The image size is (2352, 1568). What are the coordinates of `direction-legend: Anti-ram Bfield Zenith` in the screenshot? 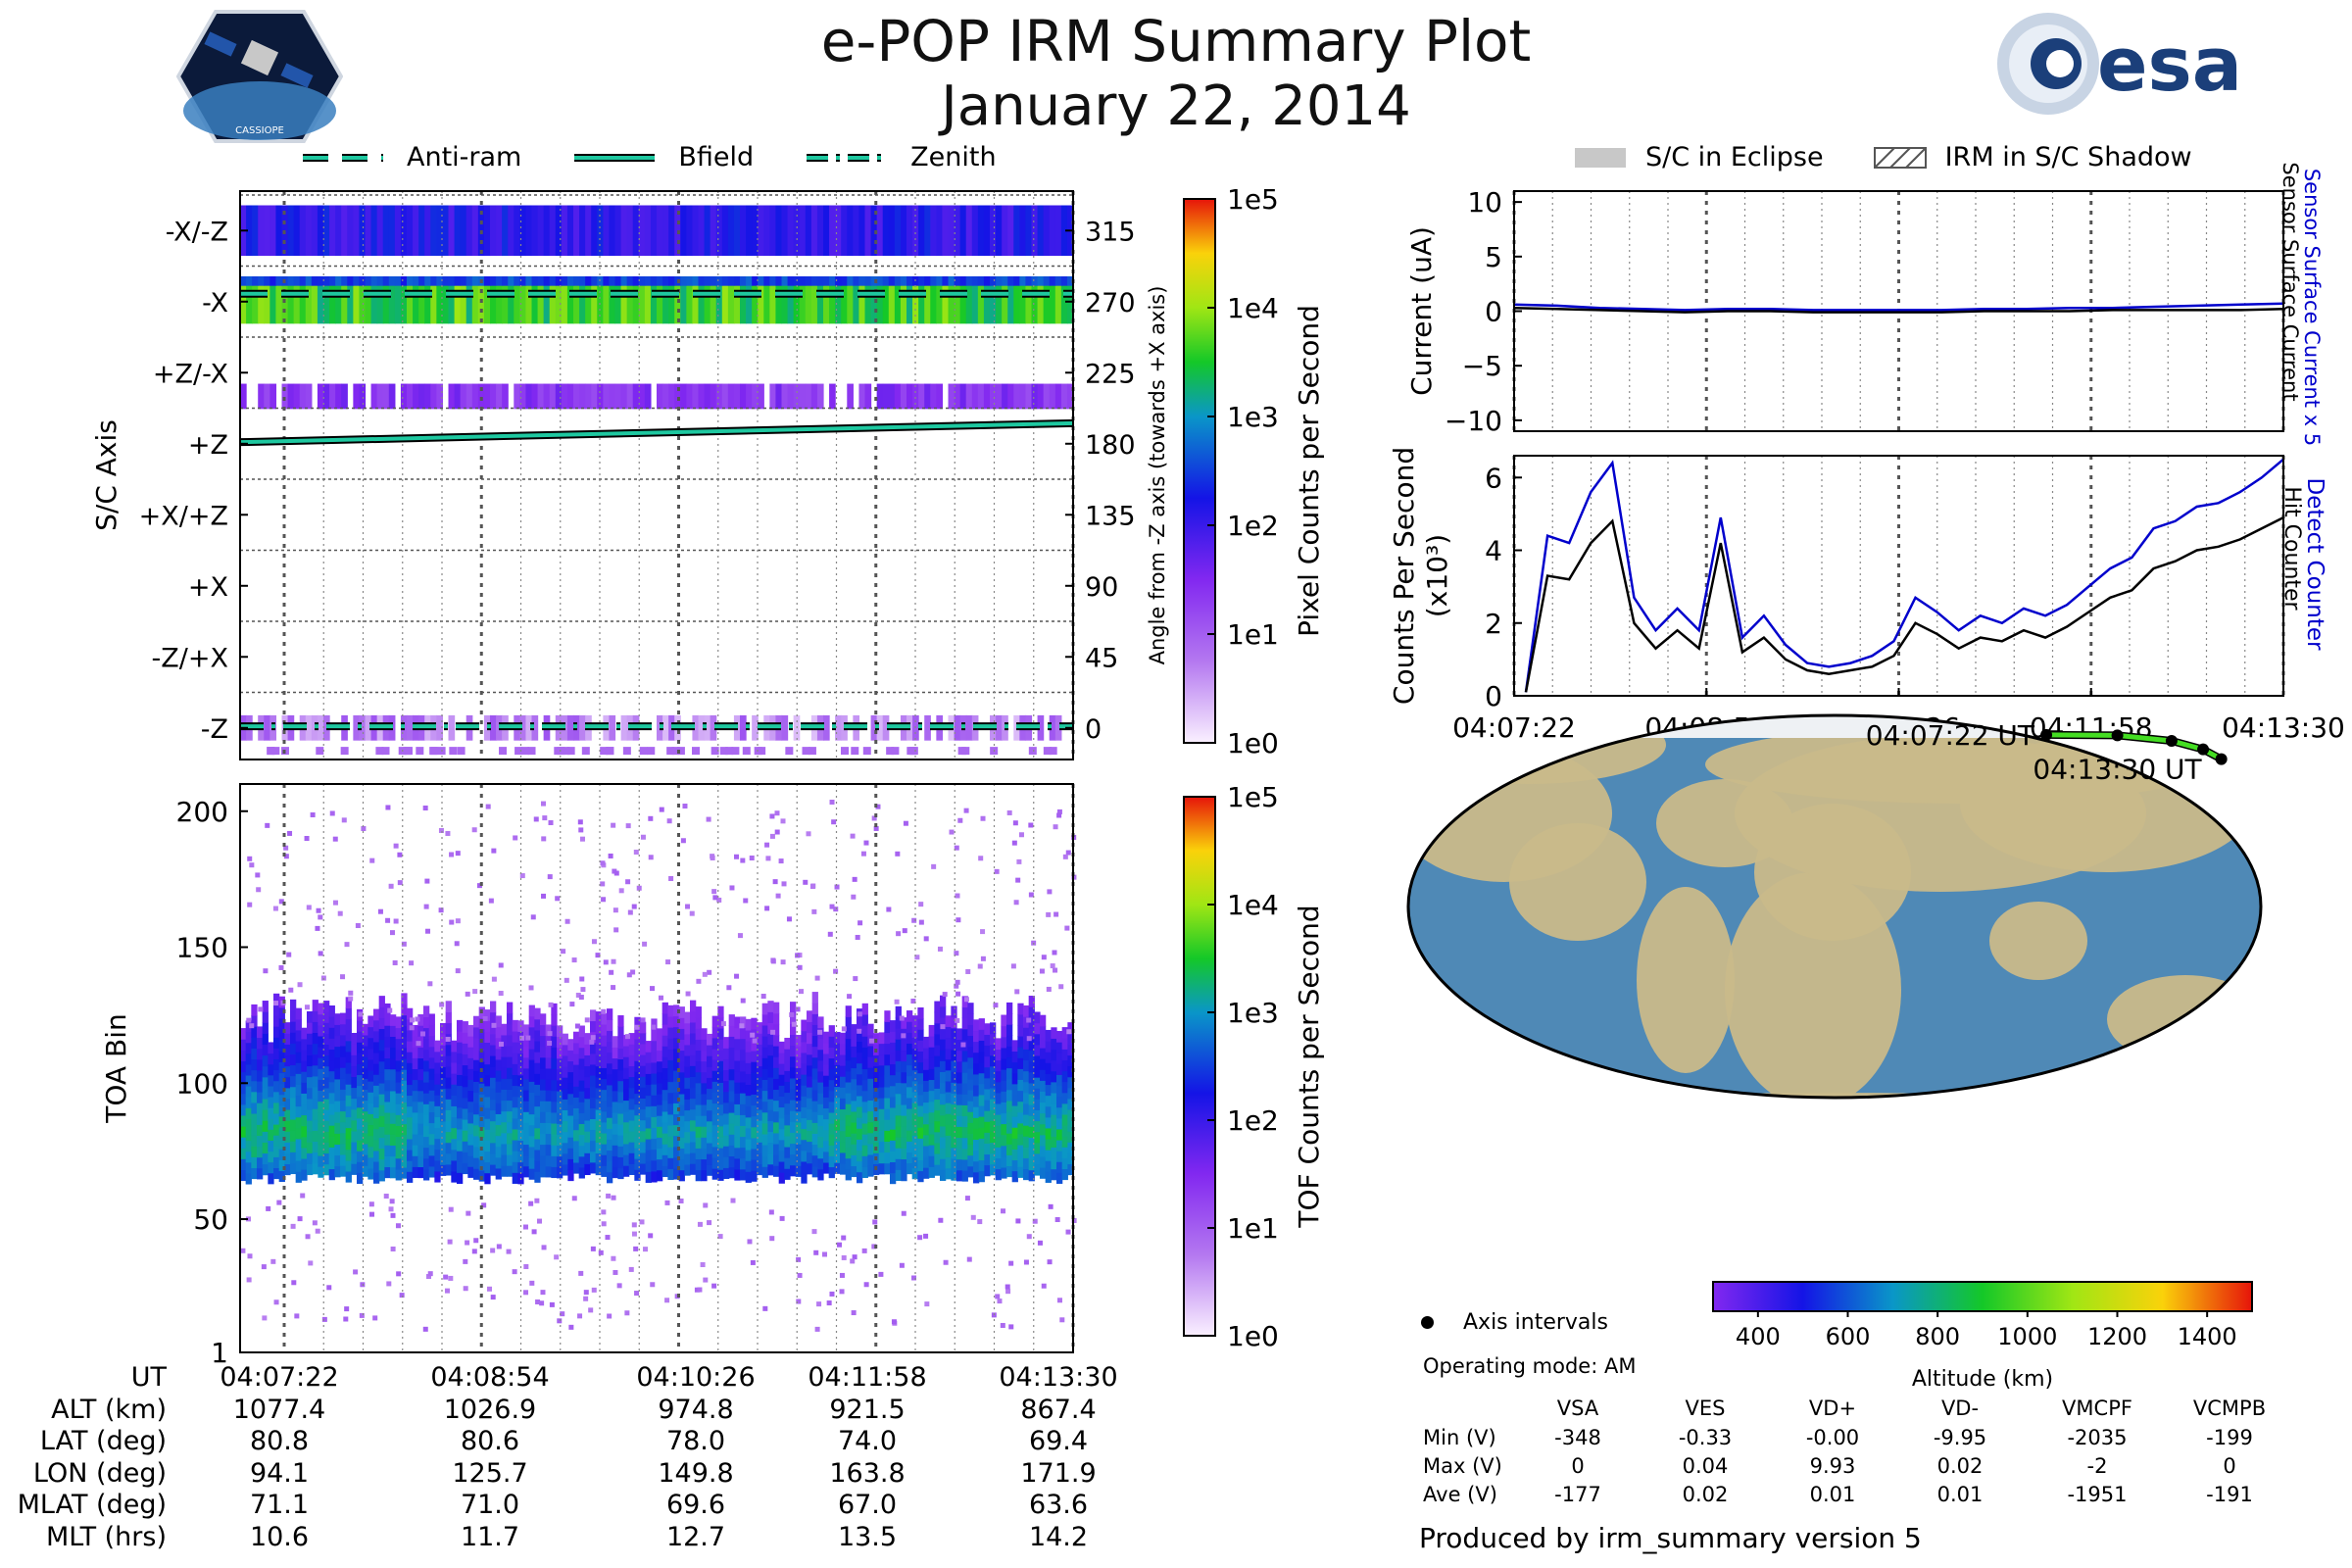 It's located at (648, 157).